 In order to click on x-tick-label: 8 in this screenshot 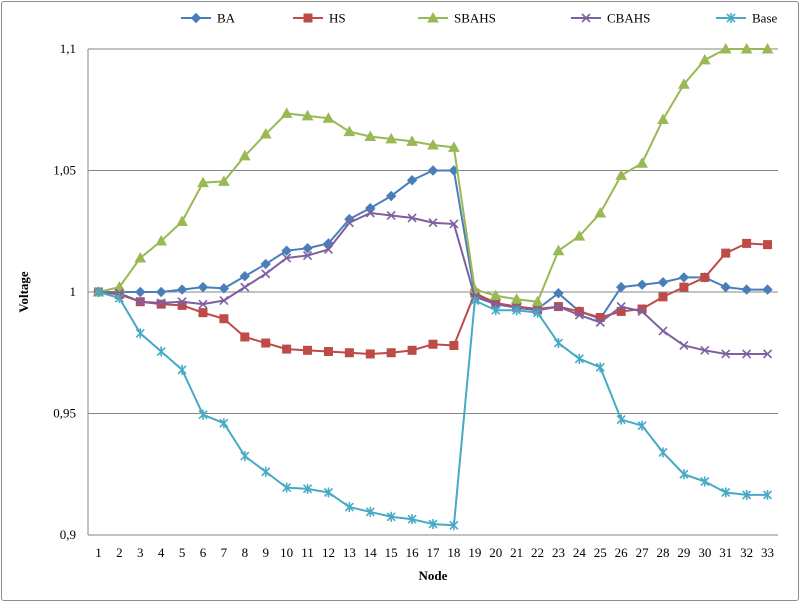, I will do `click(245, 552)`.